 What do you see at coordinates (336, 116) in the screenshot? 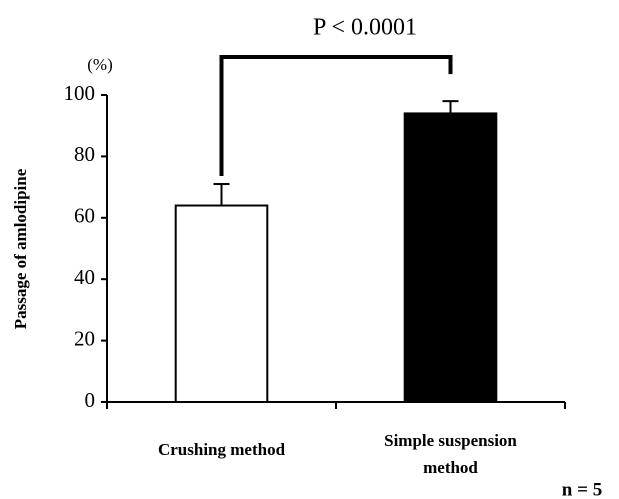
I see `significance-bracket` at bounding box center [336, 116].